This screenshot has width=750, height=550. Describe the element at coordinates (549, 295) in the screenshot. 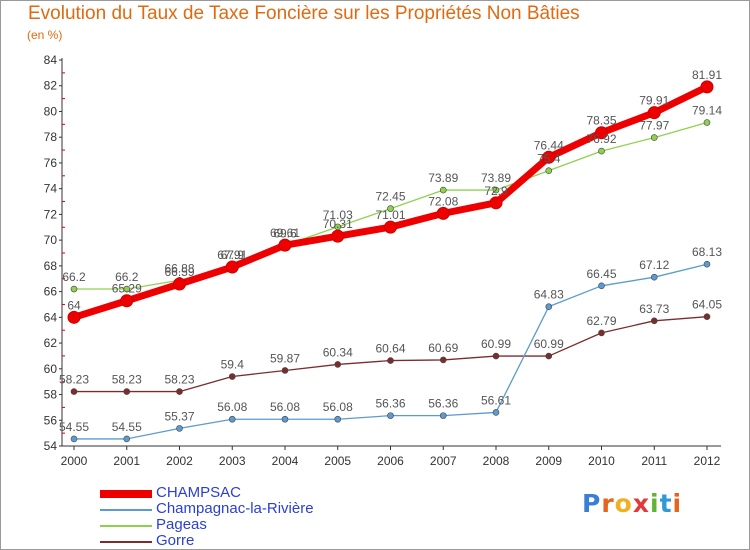

I see `data-label: 64.83` at that location.